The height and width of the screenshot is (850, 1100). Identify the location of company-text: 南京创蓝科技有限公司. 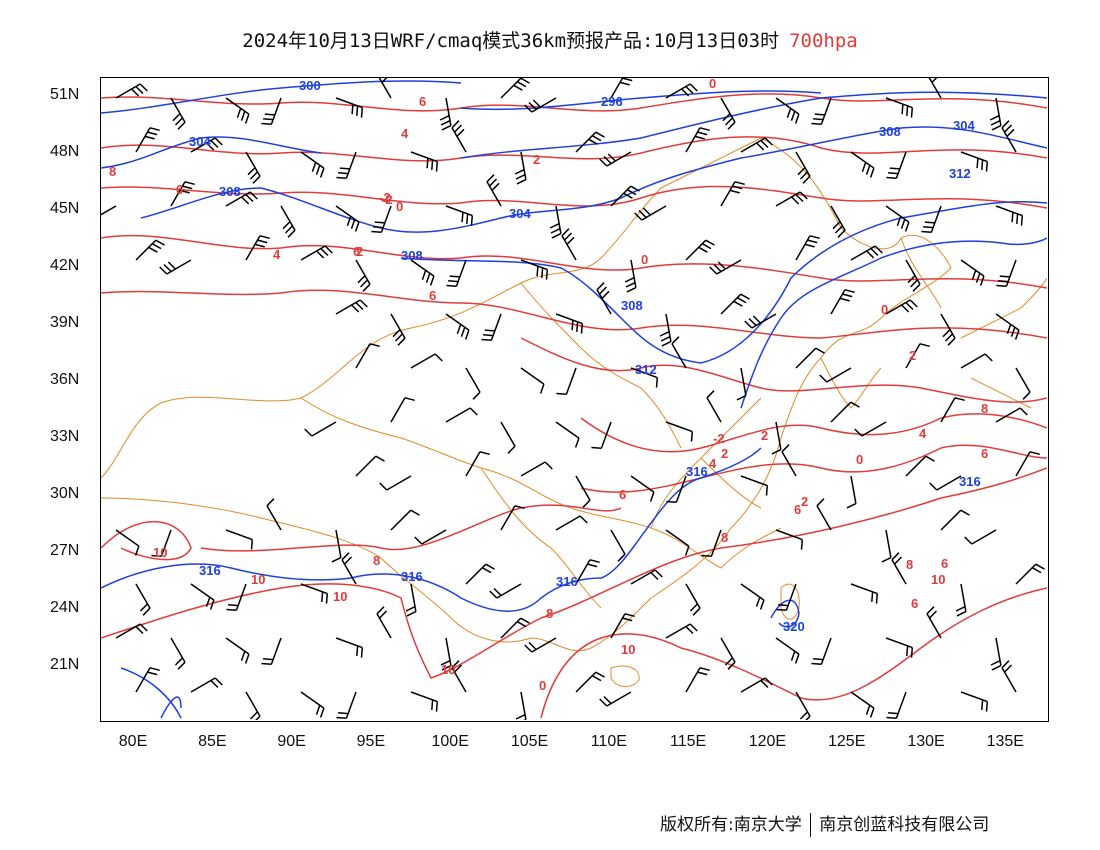
(904, 825).